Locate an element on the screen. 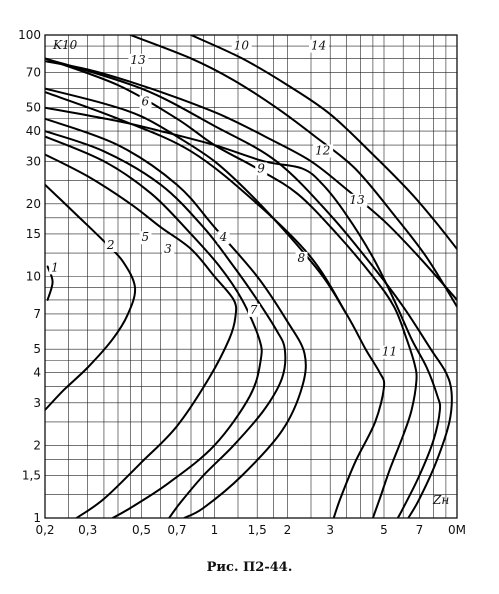  curve-label-9: 10 is located at coordinates (242, 46).